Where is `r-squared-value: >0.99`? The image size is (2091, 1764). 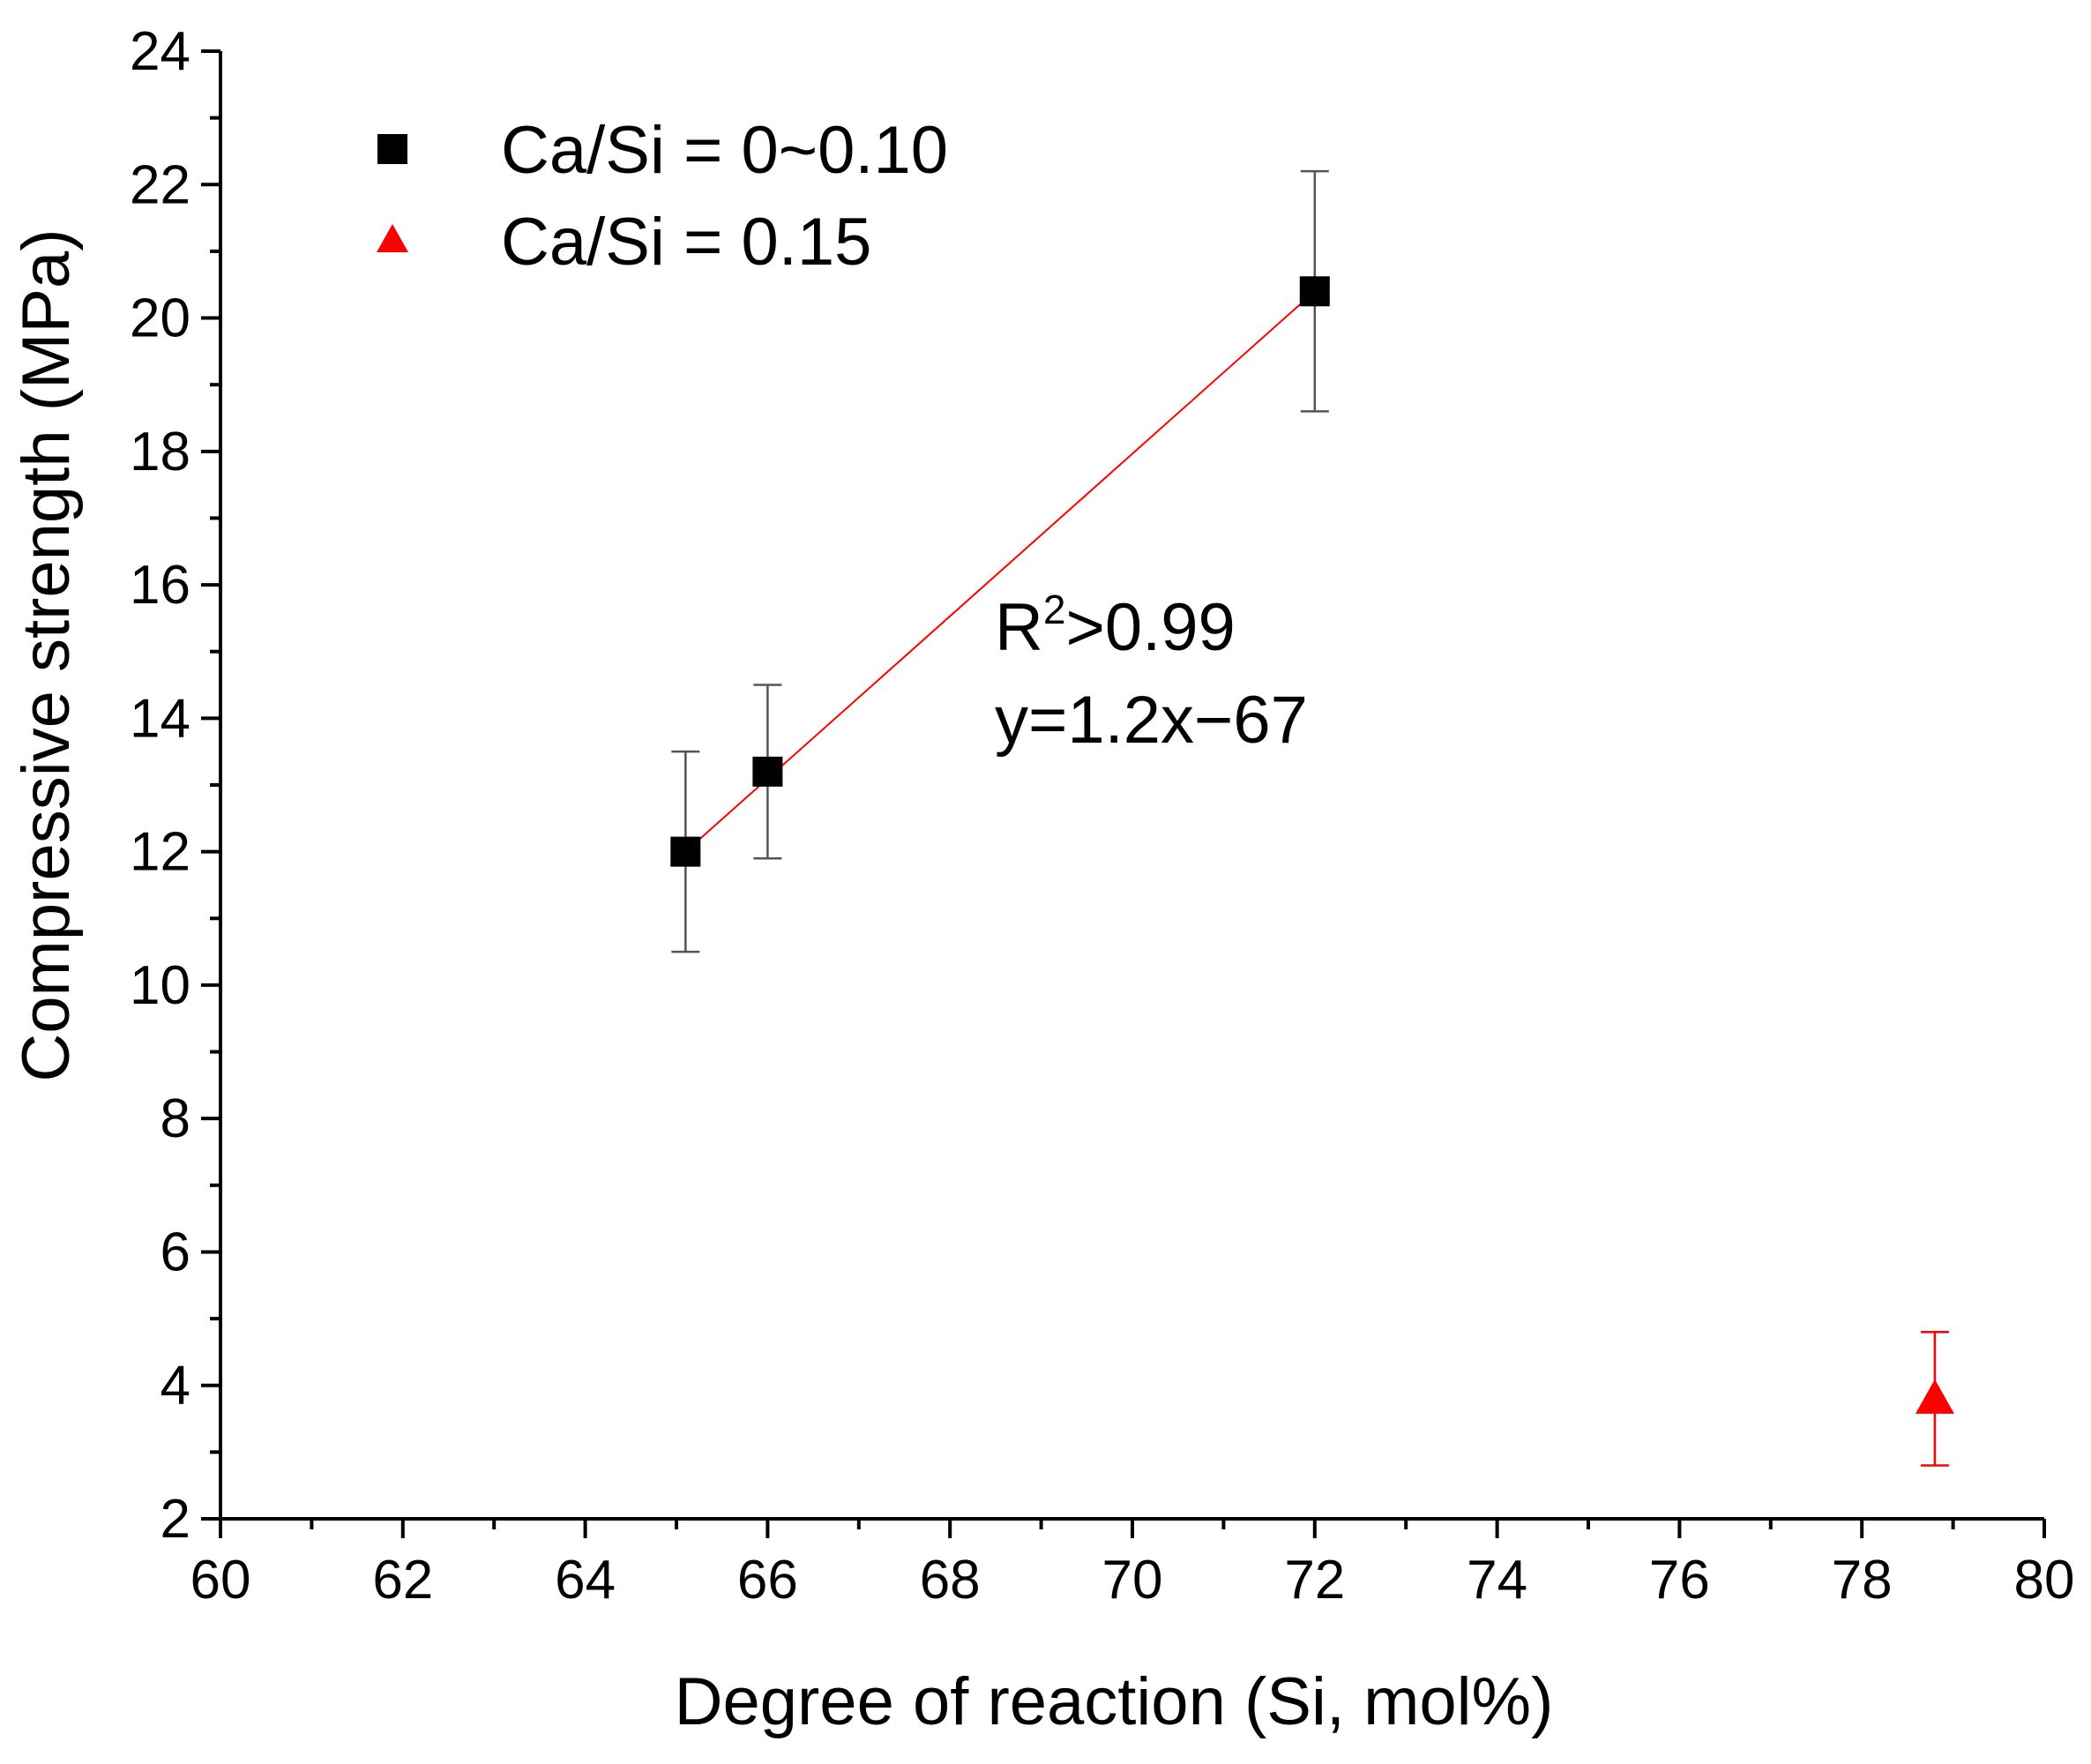
r-squared-value: >0.99 is located at coordinates (1150, 627).